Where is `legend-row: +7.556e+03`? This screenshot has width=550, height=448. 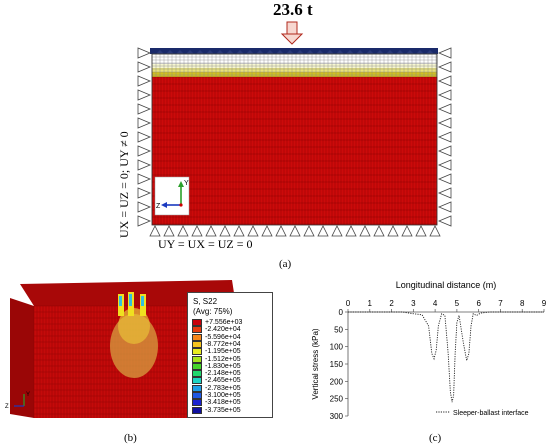
legend-row: +7.556e+03 is located at coordinates (230, 323).